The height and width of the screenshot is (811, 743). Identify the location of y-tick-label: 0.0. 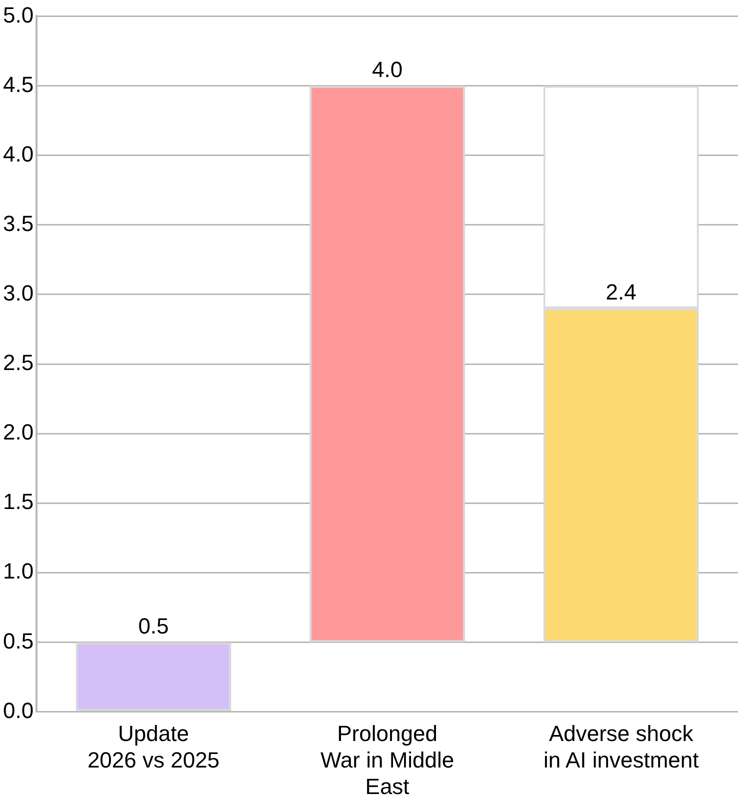
(18, 710).